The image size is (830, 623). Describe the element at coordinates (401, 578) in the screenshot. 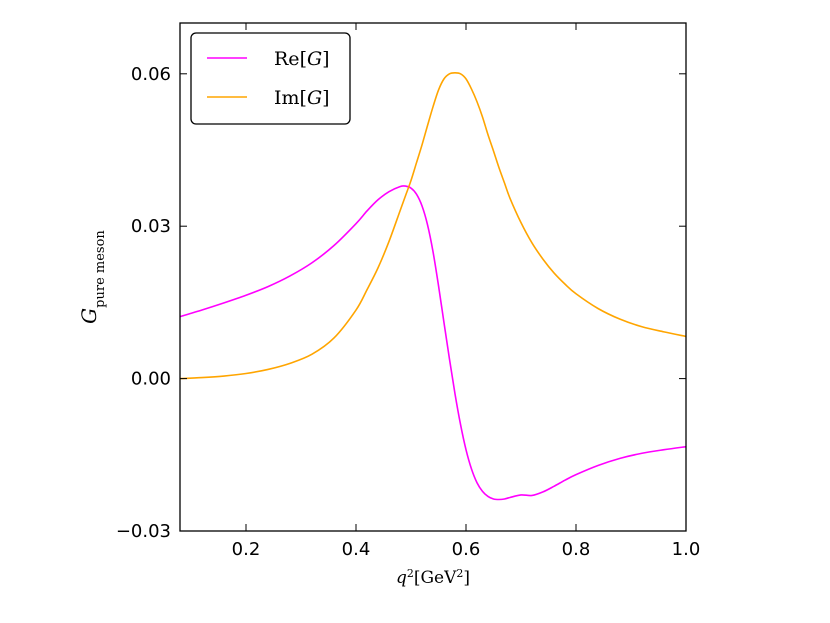

I see `x-axis-label-main: q` at that location.